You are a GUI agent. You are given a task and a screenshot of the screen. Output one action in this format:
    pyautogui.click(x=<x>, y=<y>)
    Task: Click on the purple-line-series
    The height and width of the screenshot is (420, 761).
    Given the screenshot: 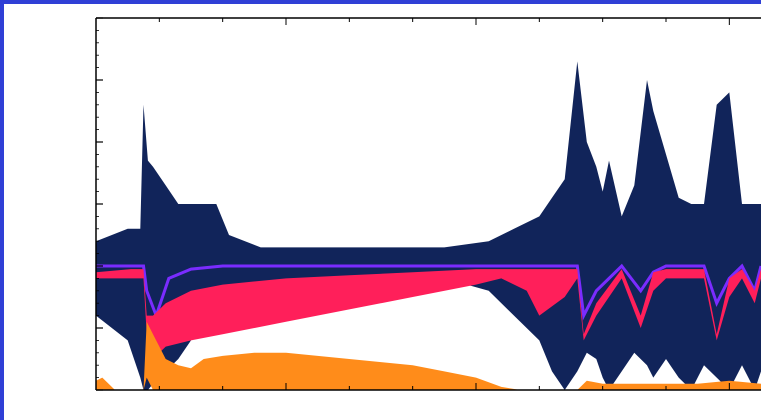 What is the action you would take?
    pyautogui.click(x=428, y=292)
    